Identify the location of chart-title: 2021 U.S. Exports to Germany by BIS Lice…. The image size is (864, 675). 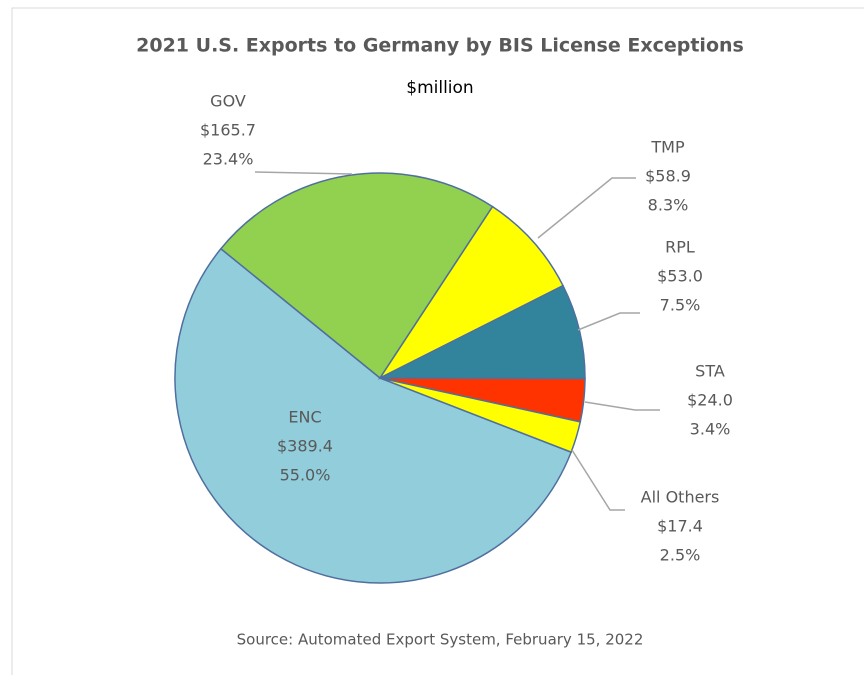
(440, 46).